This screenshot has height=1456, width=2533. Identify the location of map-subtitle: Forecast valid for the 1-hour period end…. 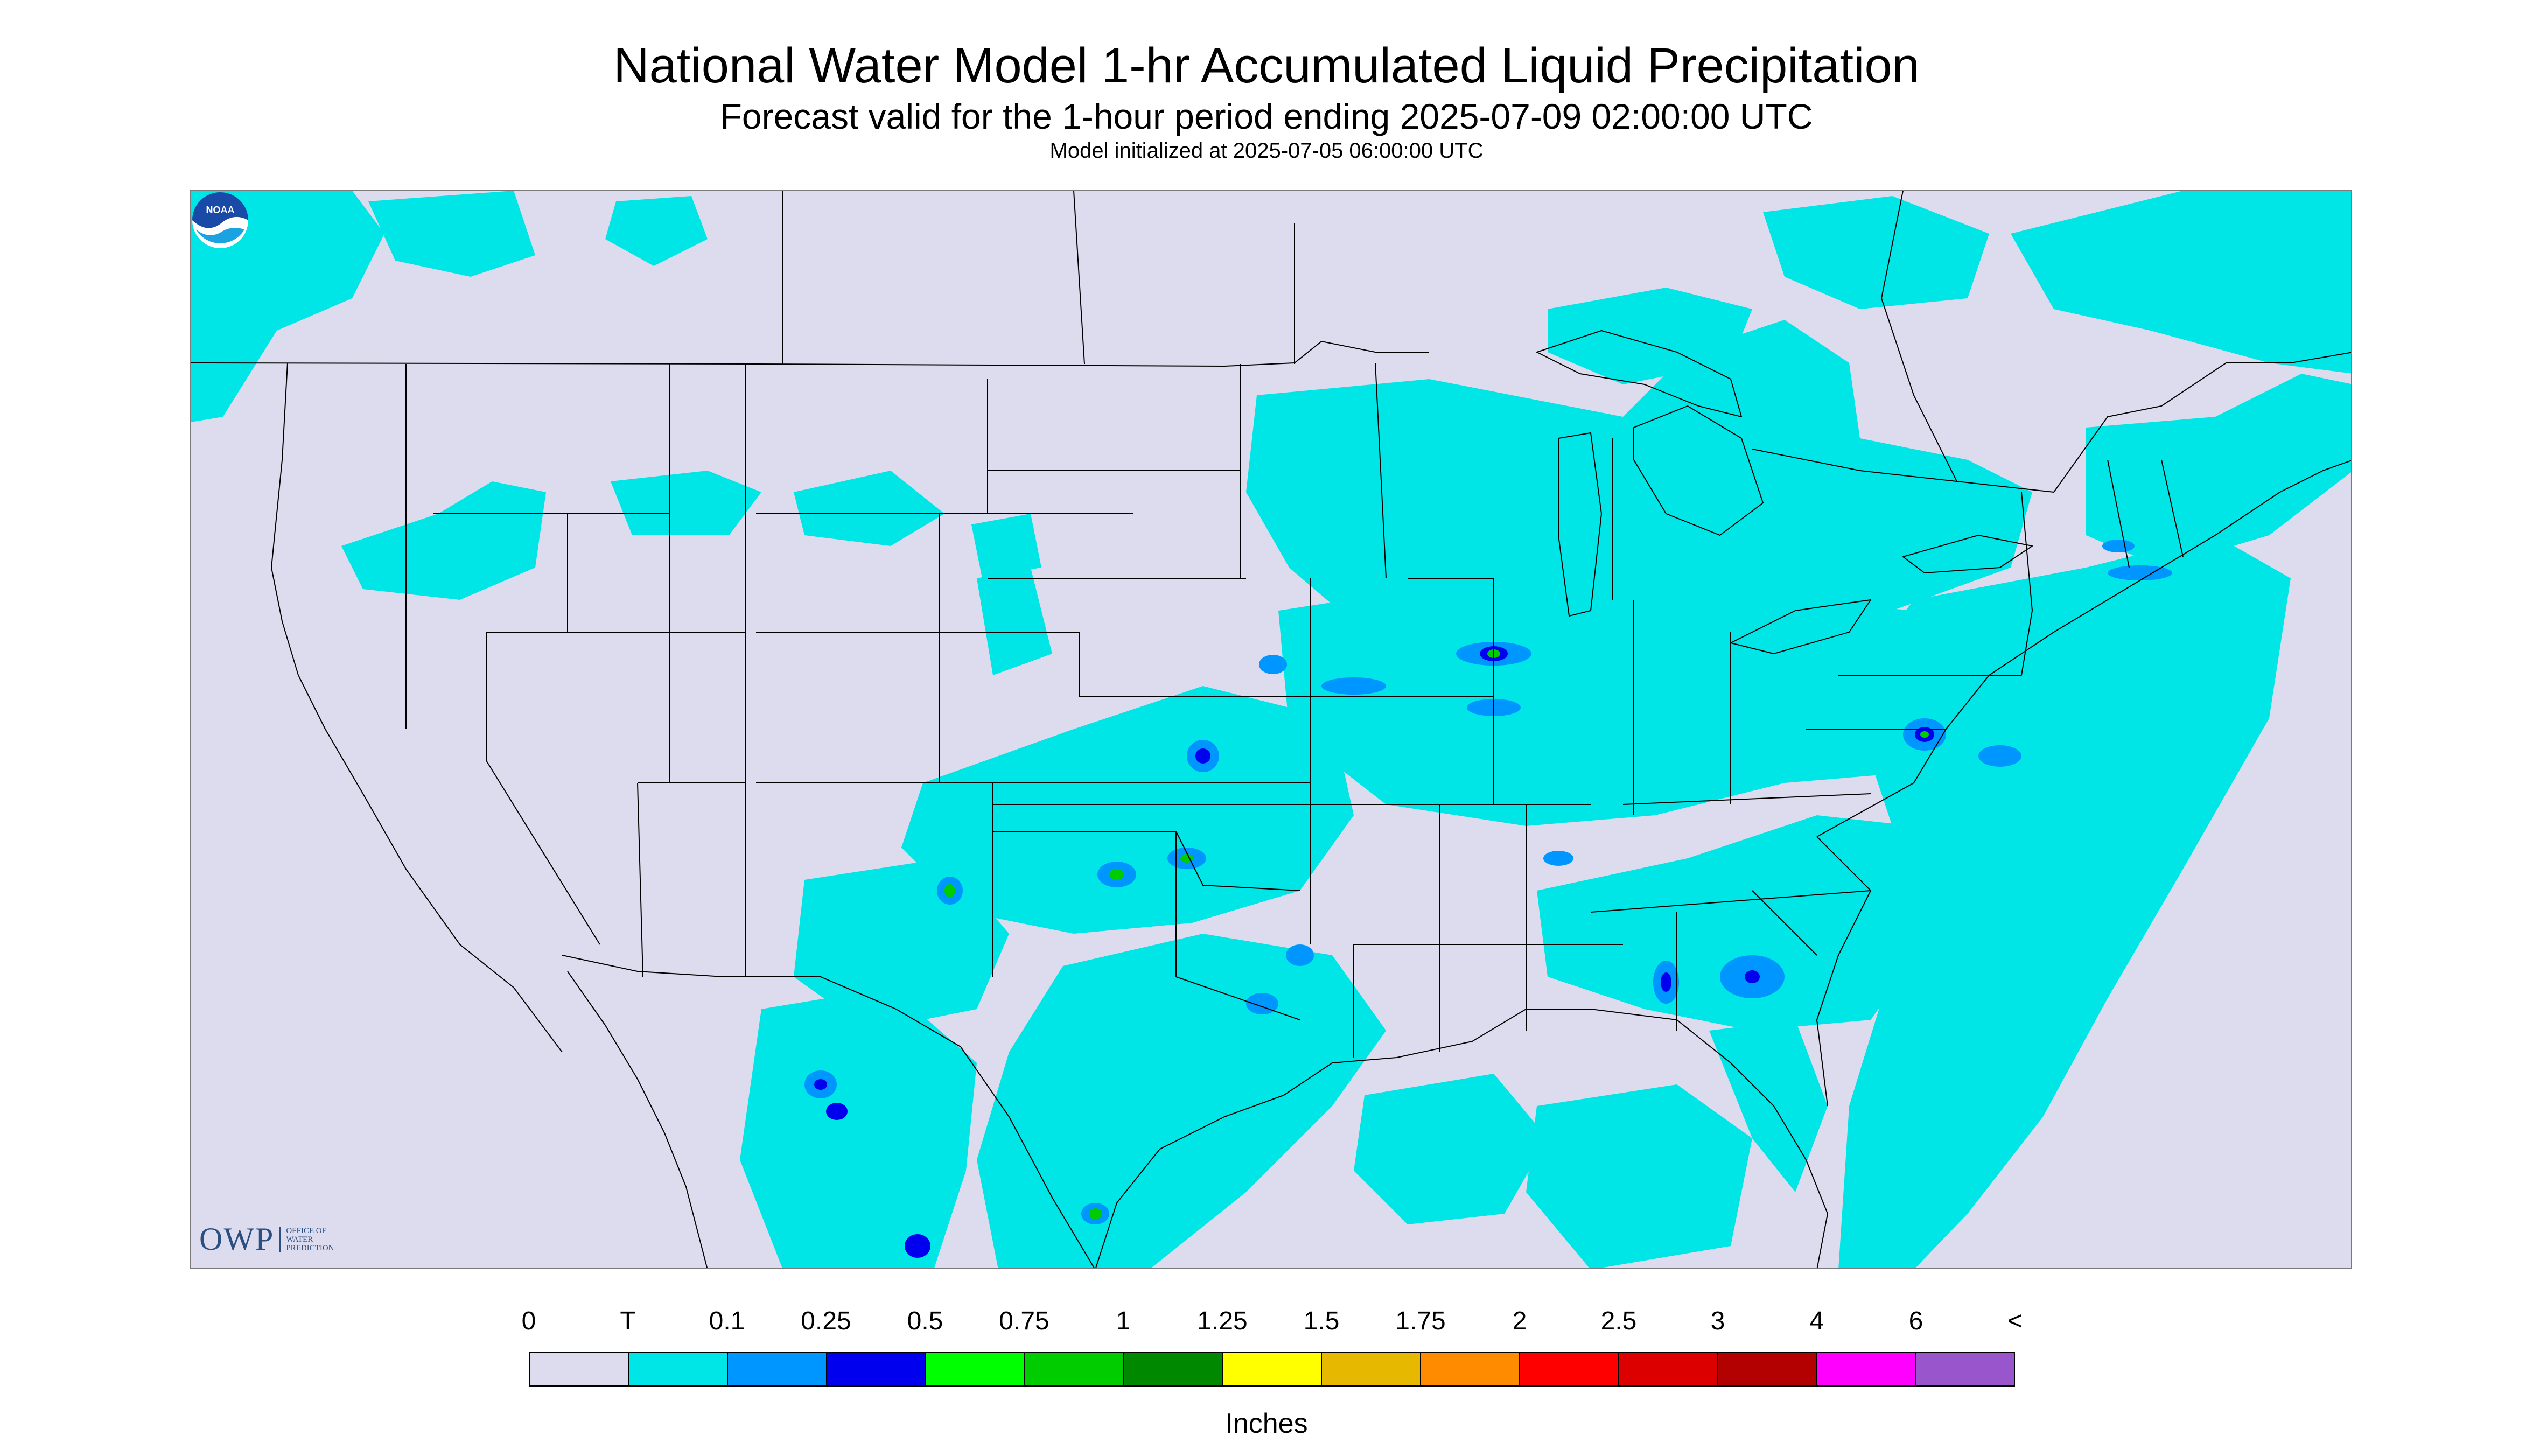
(1266, 116).